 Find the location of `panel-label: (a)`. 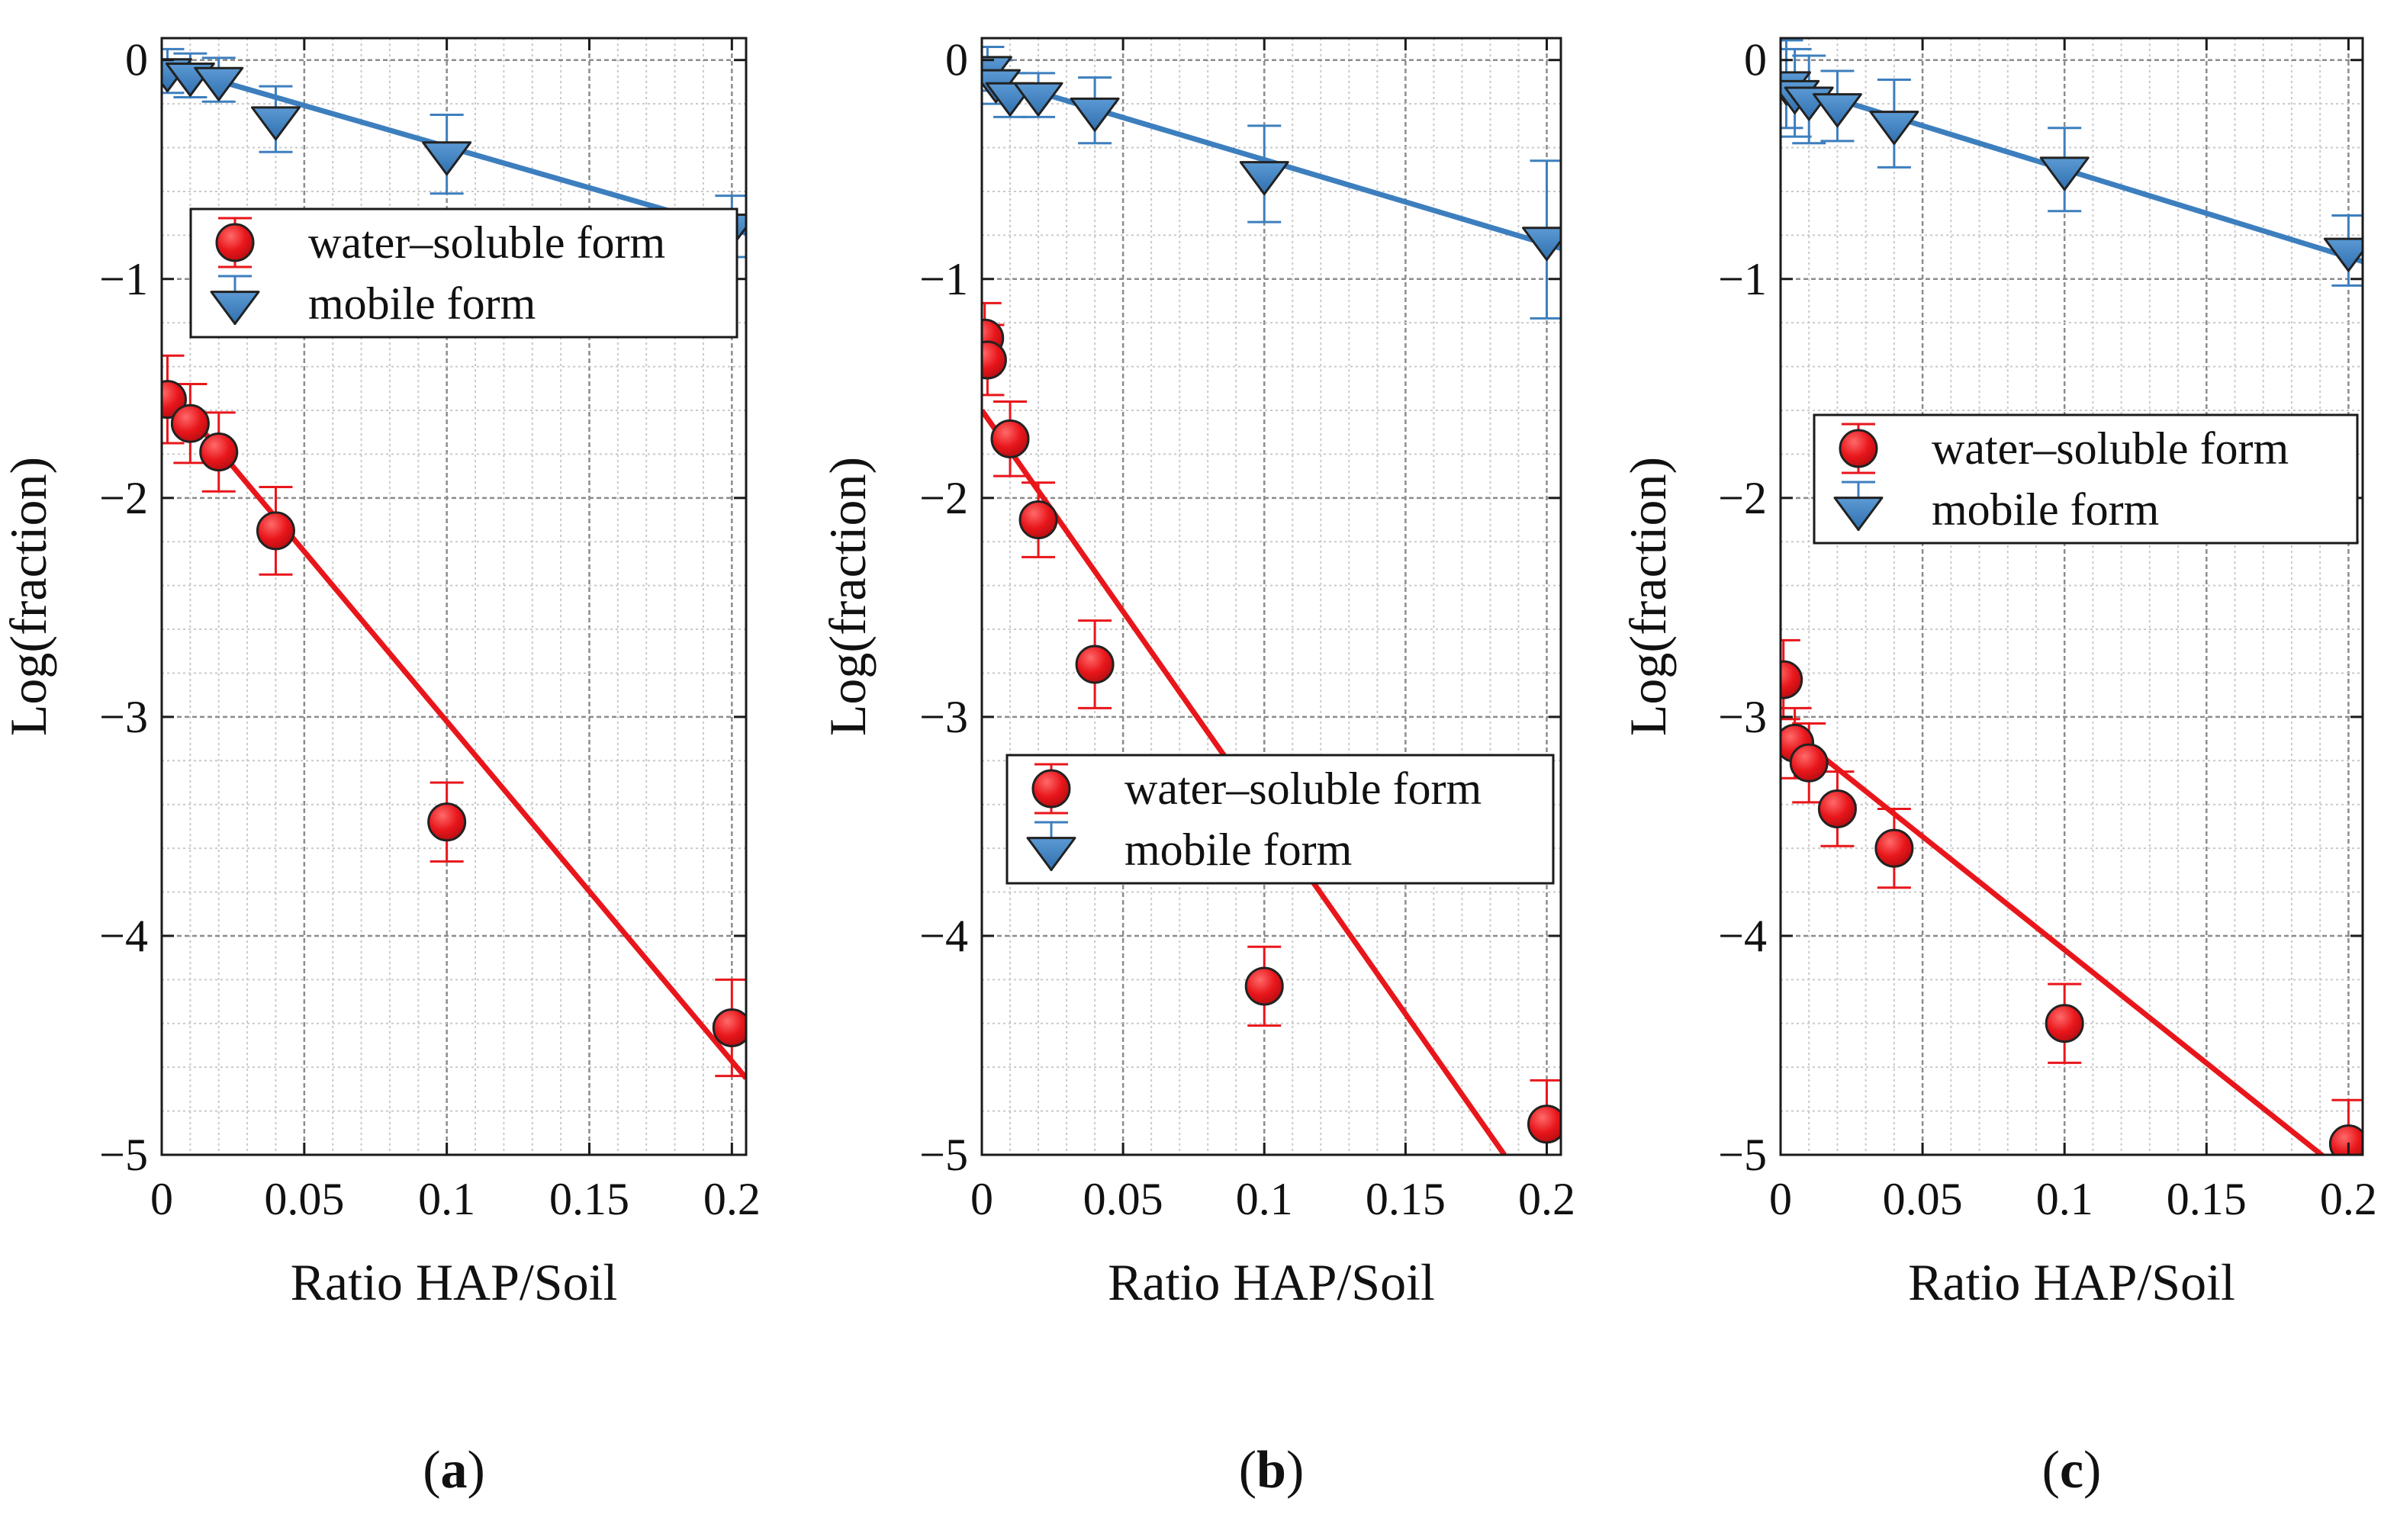

panel-label: (a) is located at coordinates (454, 1470).